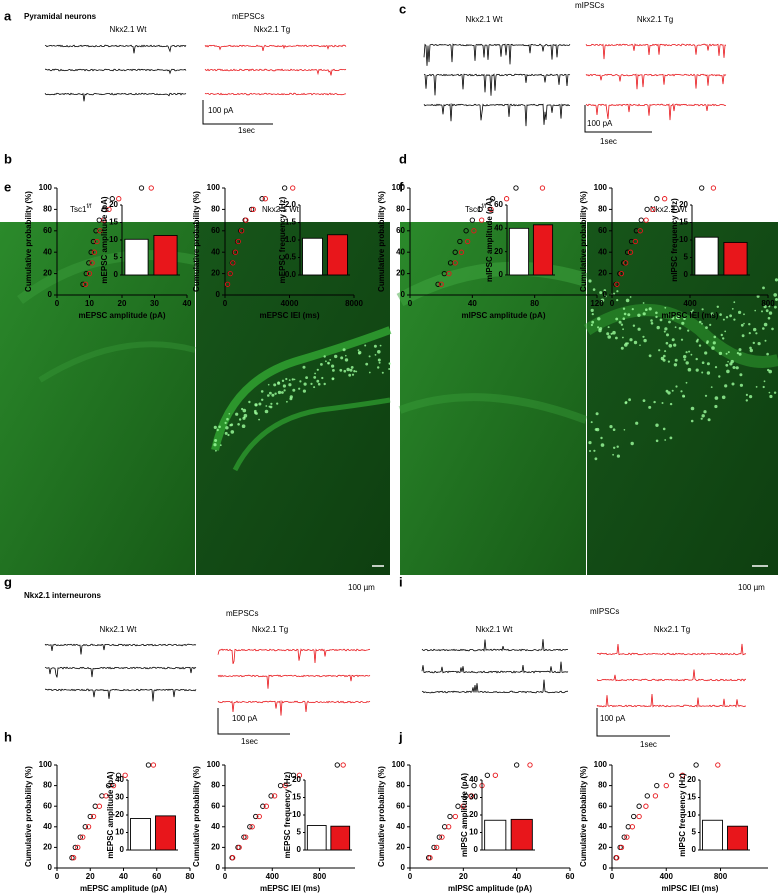  What do you see at coordinates (403, 158) in the screenshot?
I see `panel-letter: d` at bounding box center [403, 158].